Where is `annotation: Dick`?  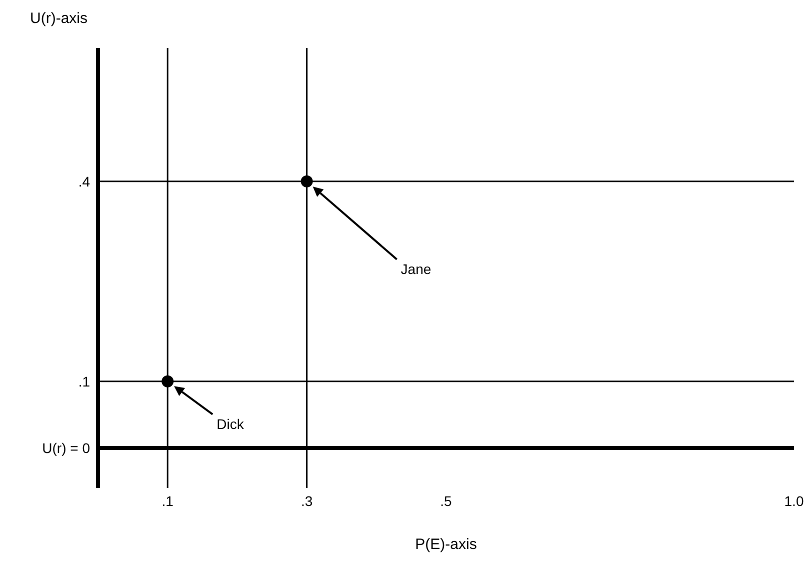
annotation: Dick is located at coordinates (230, 424).